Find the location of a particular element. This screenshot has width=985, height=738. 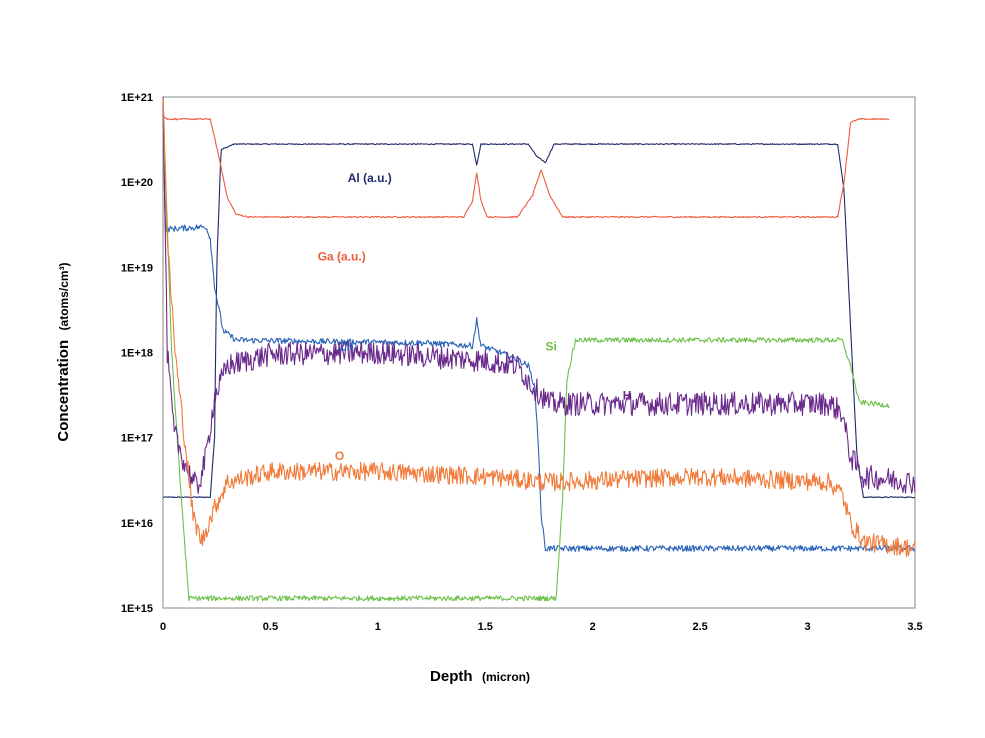

y-axis-unit: (atoms/cm³) is located at coordinates (64, 296).